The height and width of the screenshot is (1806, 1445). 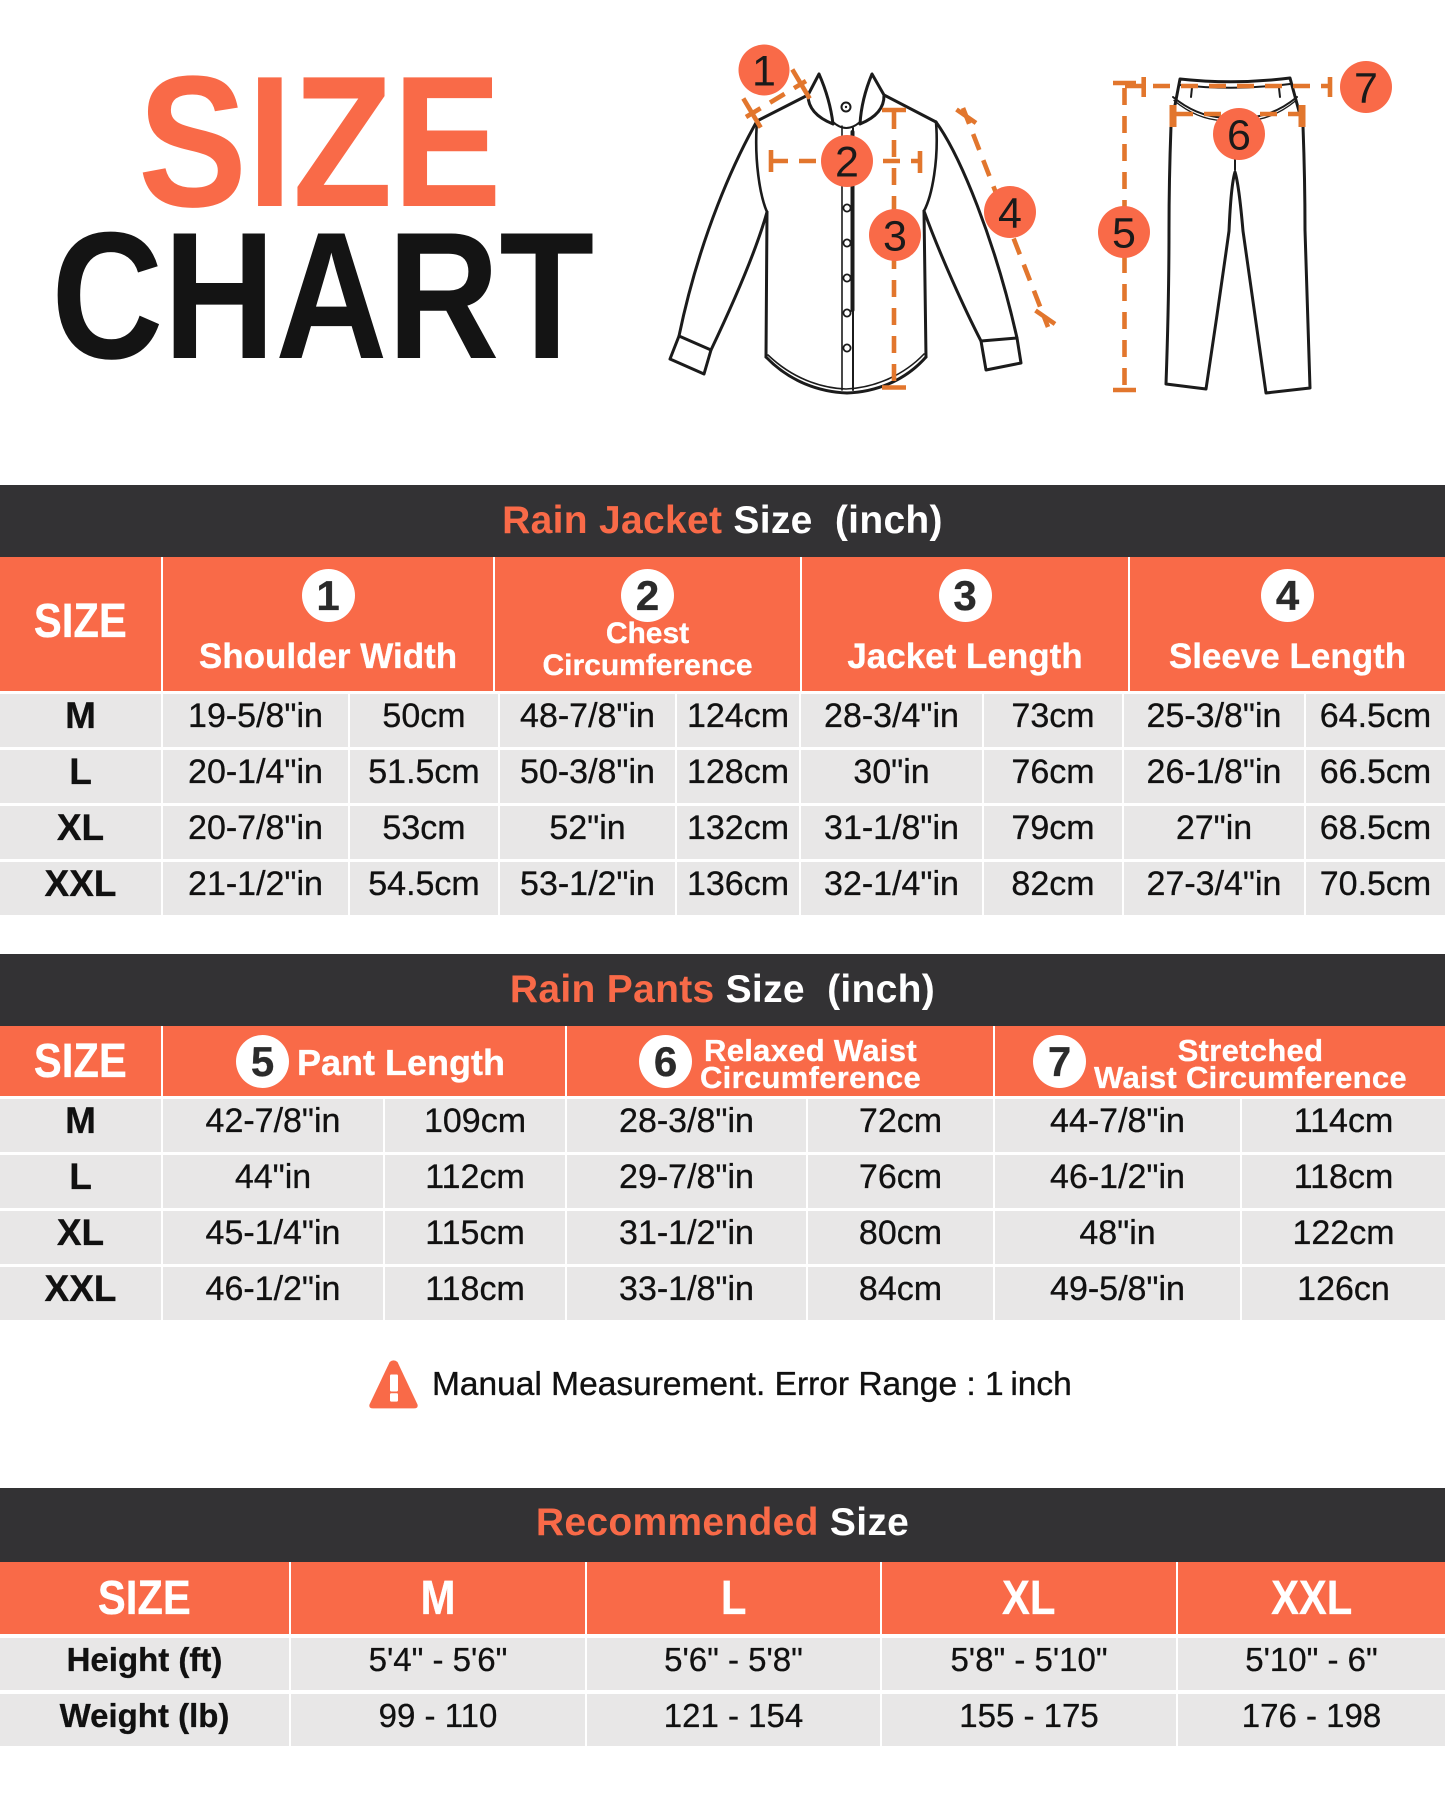 What do you see at coordinates (895, 237) in the screenshot?
I see `svg-text: 3` at bounding box center [895, 237].